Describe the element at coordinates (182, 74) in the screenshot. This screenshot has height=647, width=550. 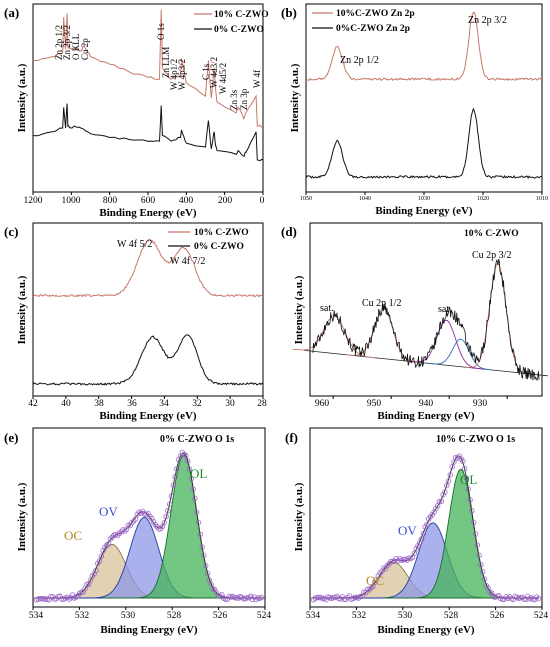
I see `annot-w-4p3-2: W 4p3/2` at that location.